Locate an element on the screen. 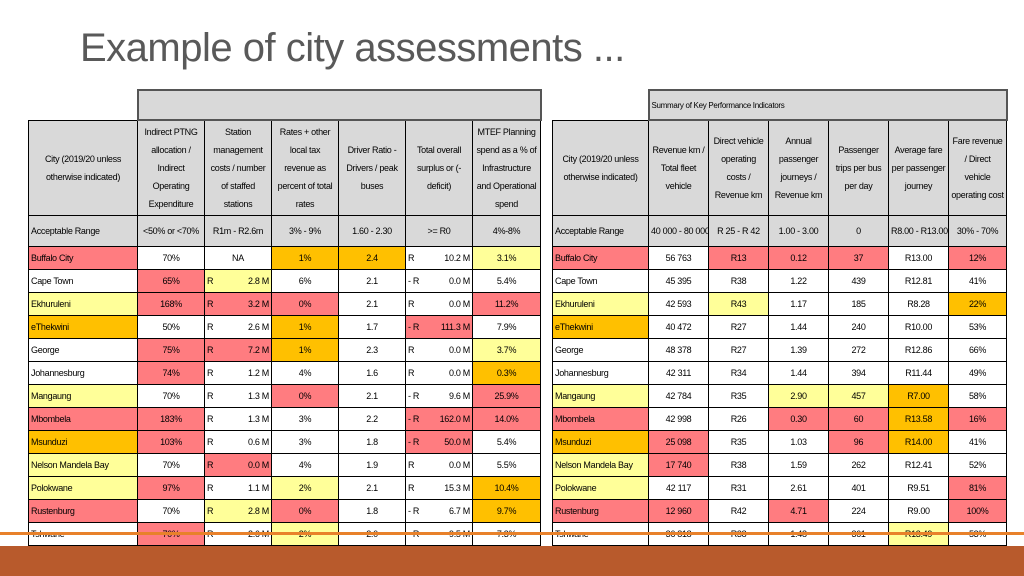  data-cell: 37 is located at coordinates (858, 257).